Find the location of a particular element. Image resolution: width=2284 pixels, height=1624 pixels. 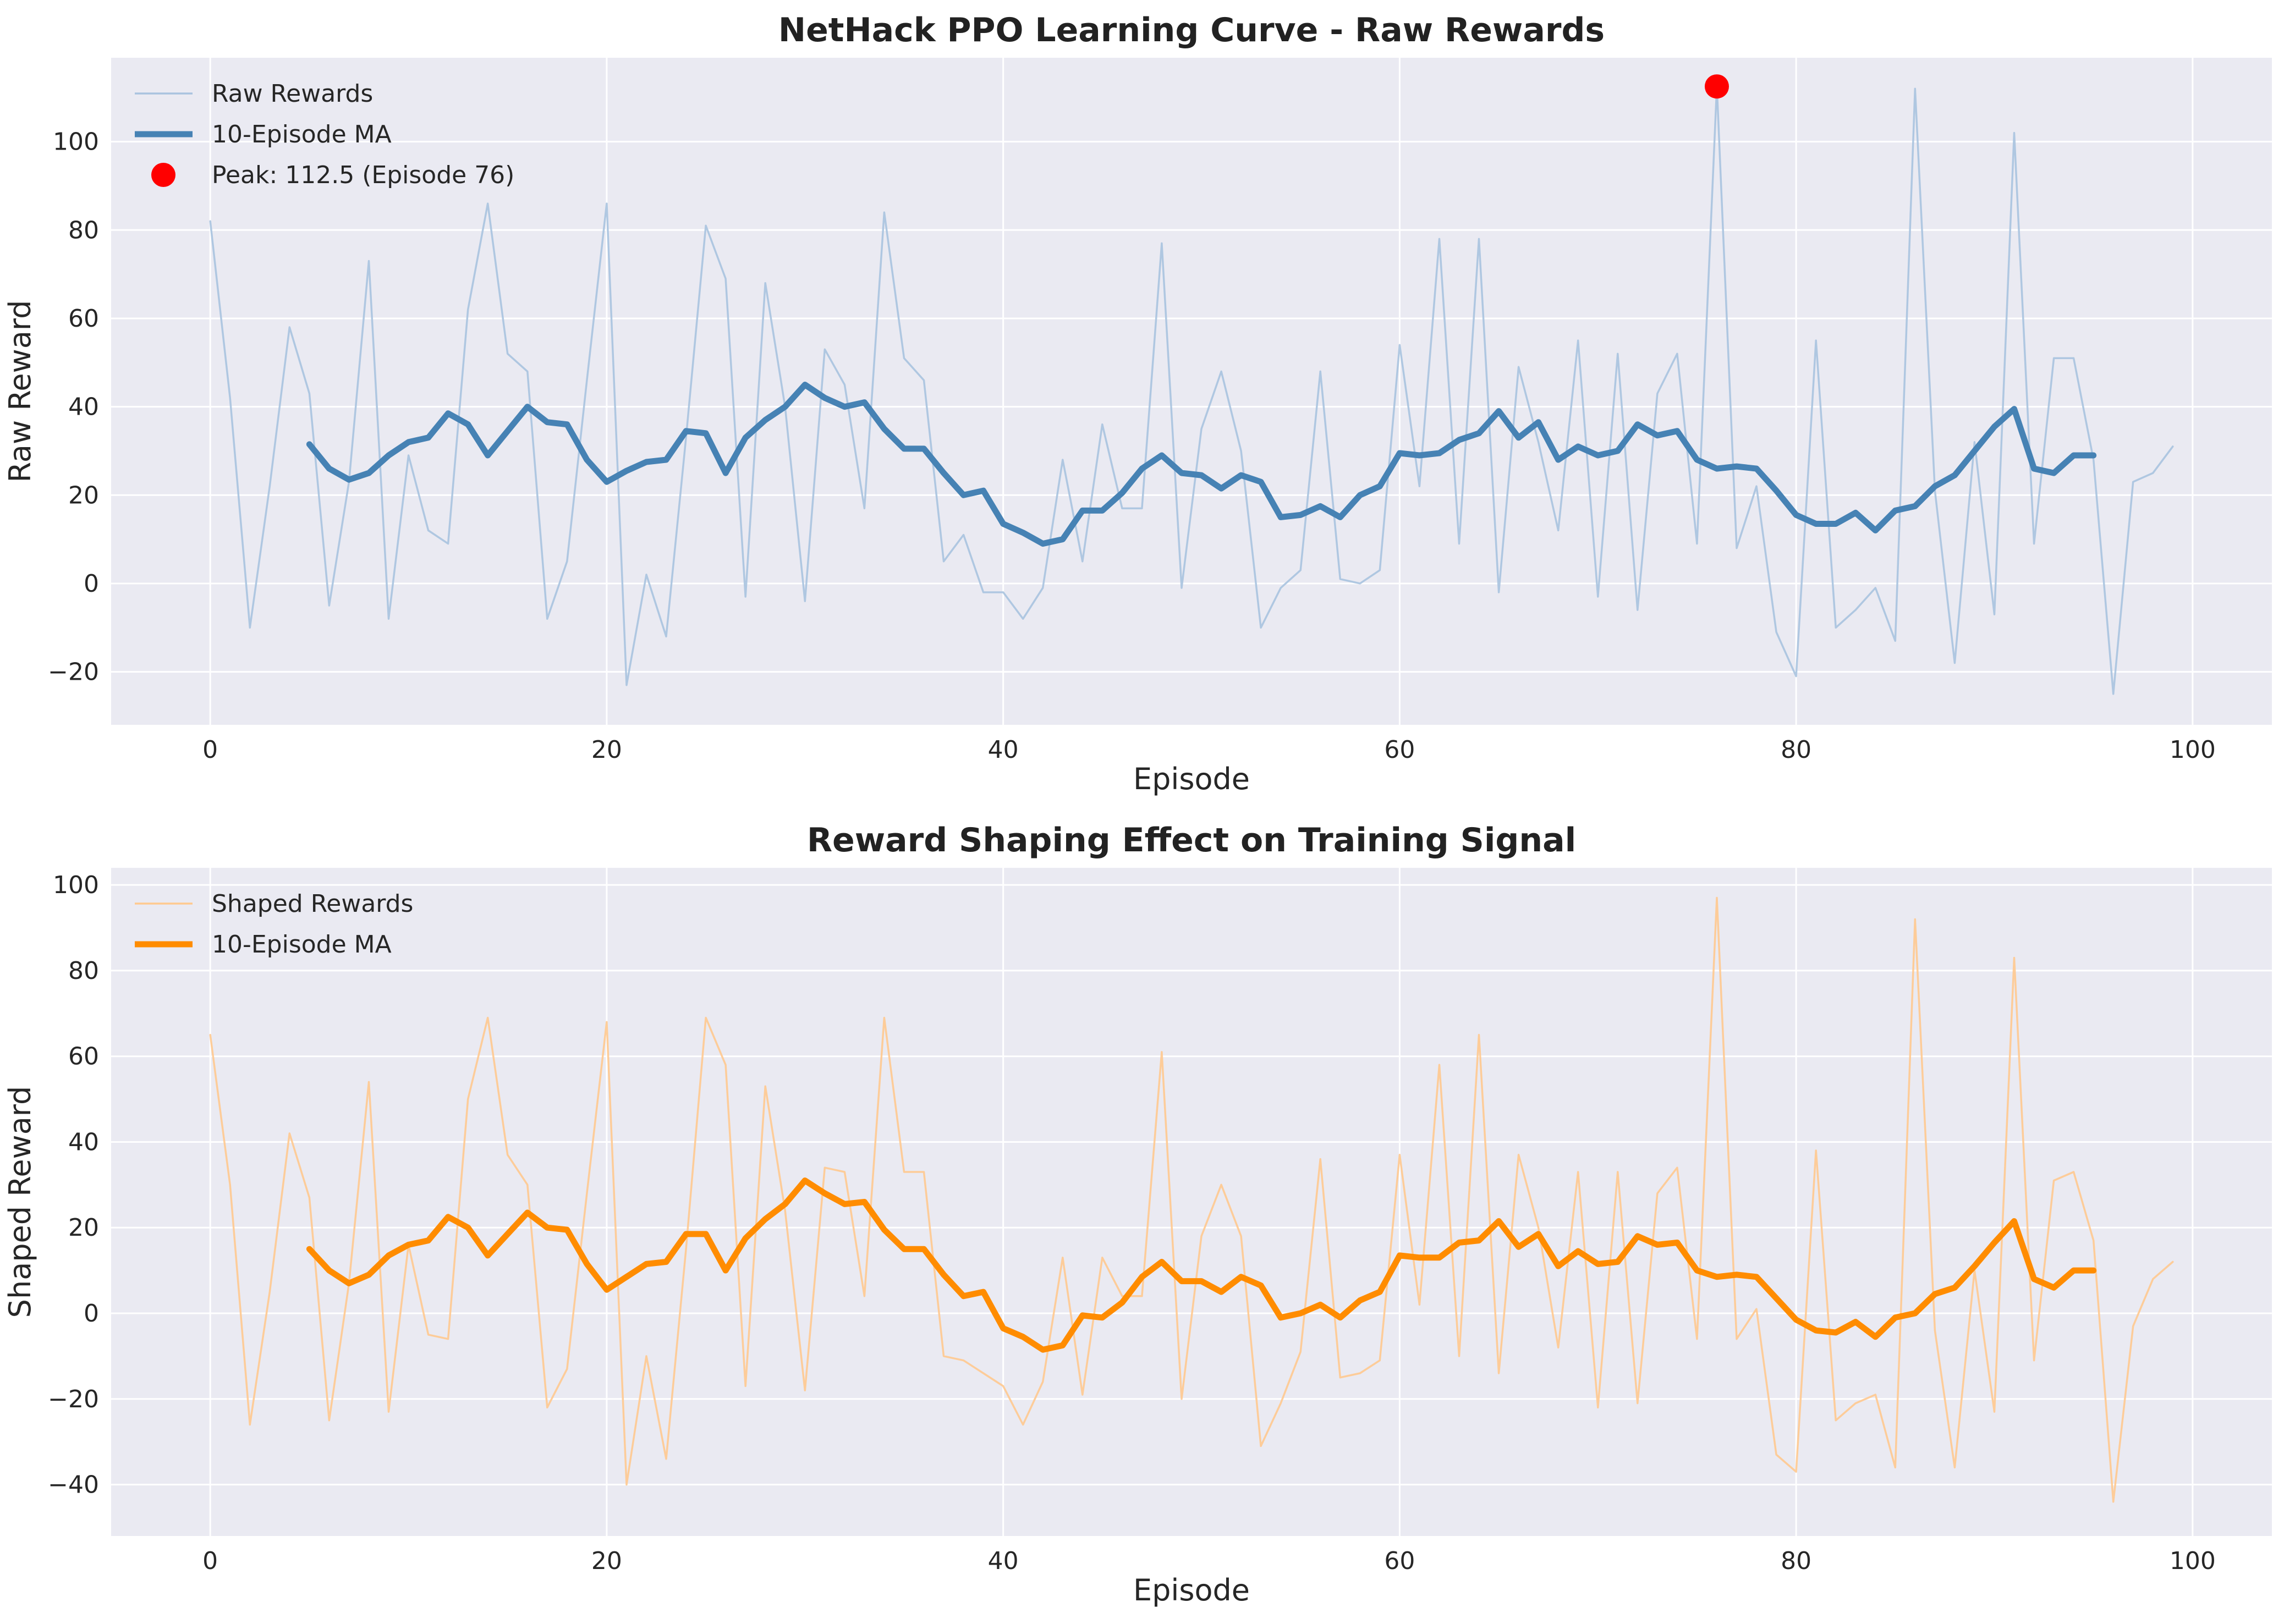

legend-label: Raw Rewards is located at coordinates (292, 94).